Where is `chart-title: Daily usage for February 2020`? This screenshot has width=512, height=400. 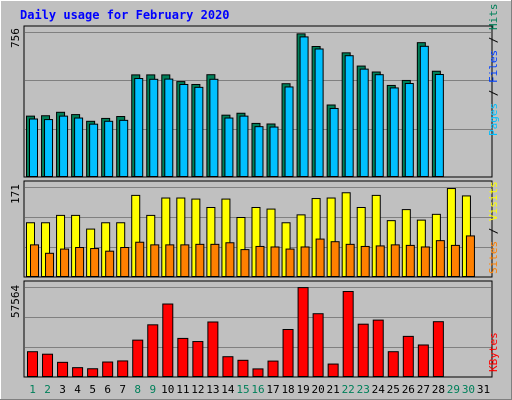
chart-title: Daily usage for February 2020 is located at coordinates (125, 15).